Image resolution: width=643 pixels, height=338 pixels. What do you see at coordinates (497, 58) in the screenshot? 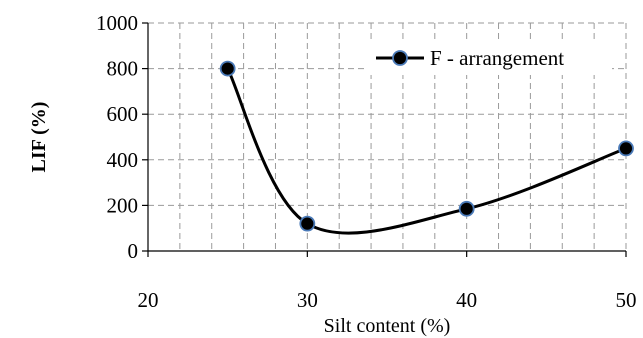
I see `legend-label: F - arrangement` at bounding box center [497, 58].